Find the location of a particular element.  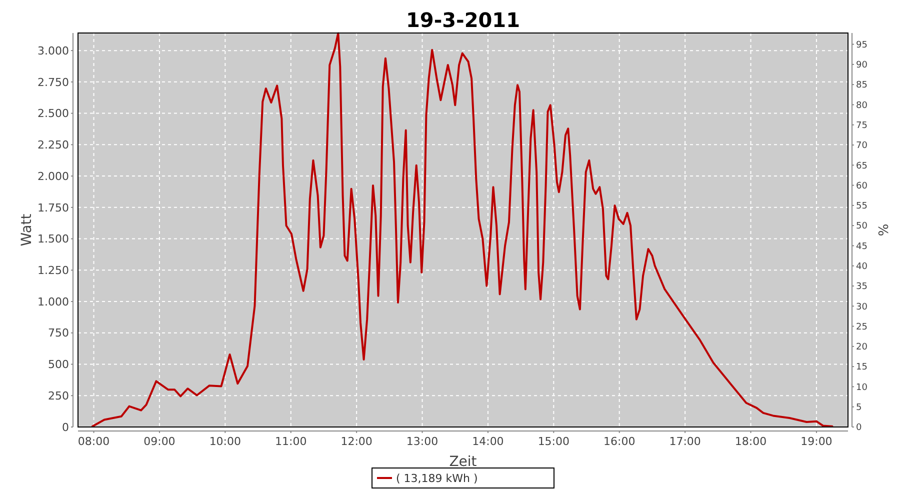

x-tick-label: 10:00 is located at coordinates (225, 441).